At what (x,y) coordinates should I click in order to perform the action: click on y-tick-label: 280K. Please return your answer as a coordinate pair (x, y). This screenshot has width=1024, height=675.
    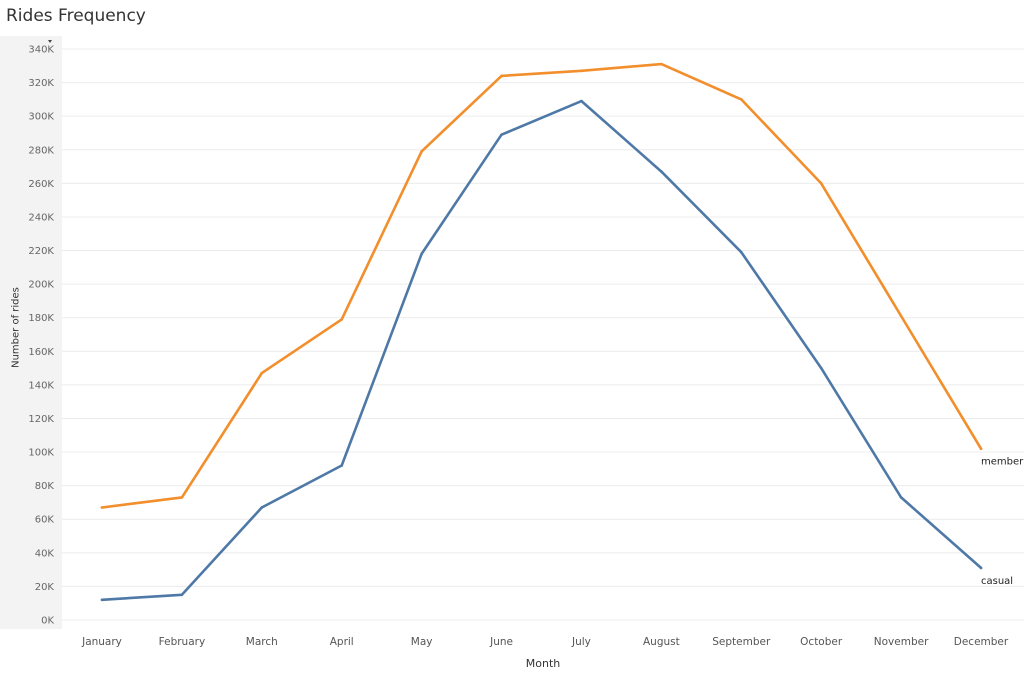
    Looking at the image, I should click on (41, 150).